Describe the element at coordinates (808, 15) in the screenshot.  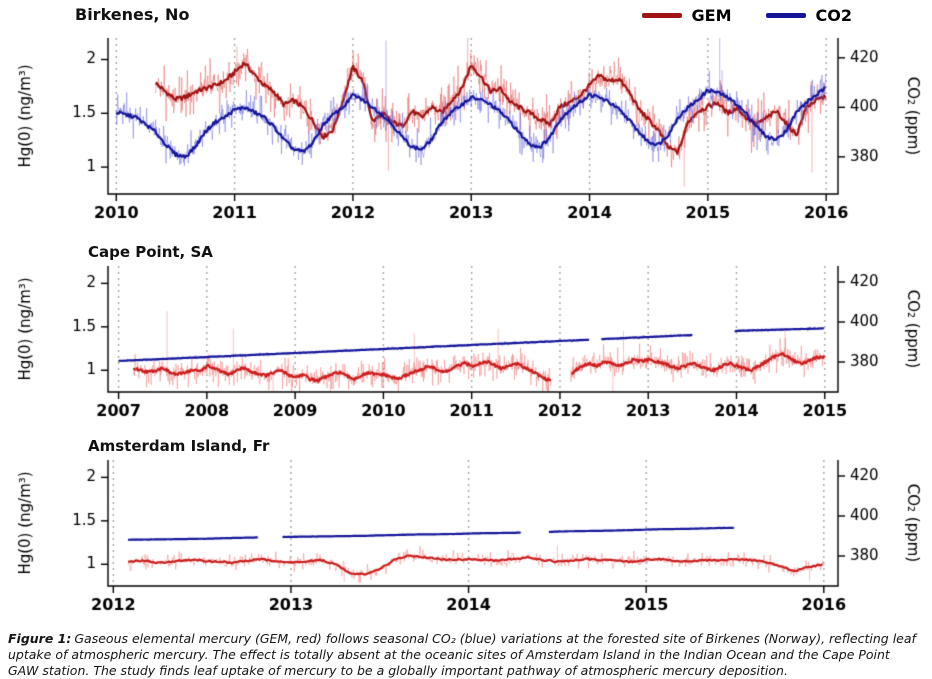
I see `legend-item-co2: CO2` at that location.